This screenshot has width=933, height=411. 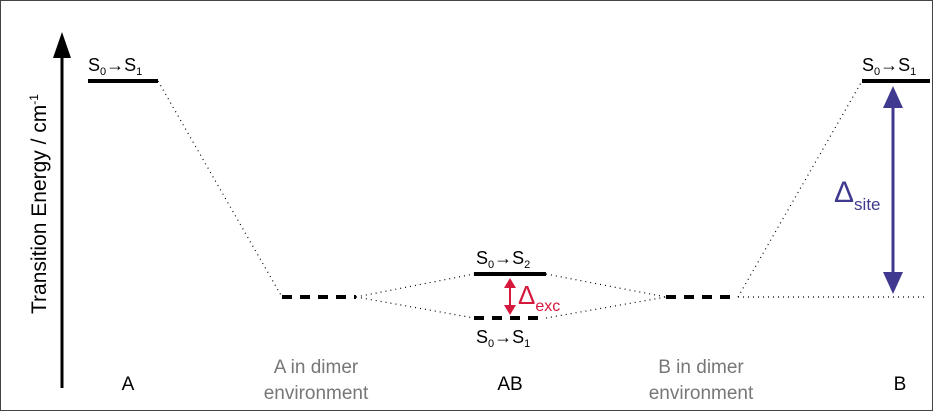 What do you see at coordinates (316, 367) in the screenshot?
I see `column-label-a-dimer-line1: A in dimer` at bounding box center [316, 367].